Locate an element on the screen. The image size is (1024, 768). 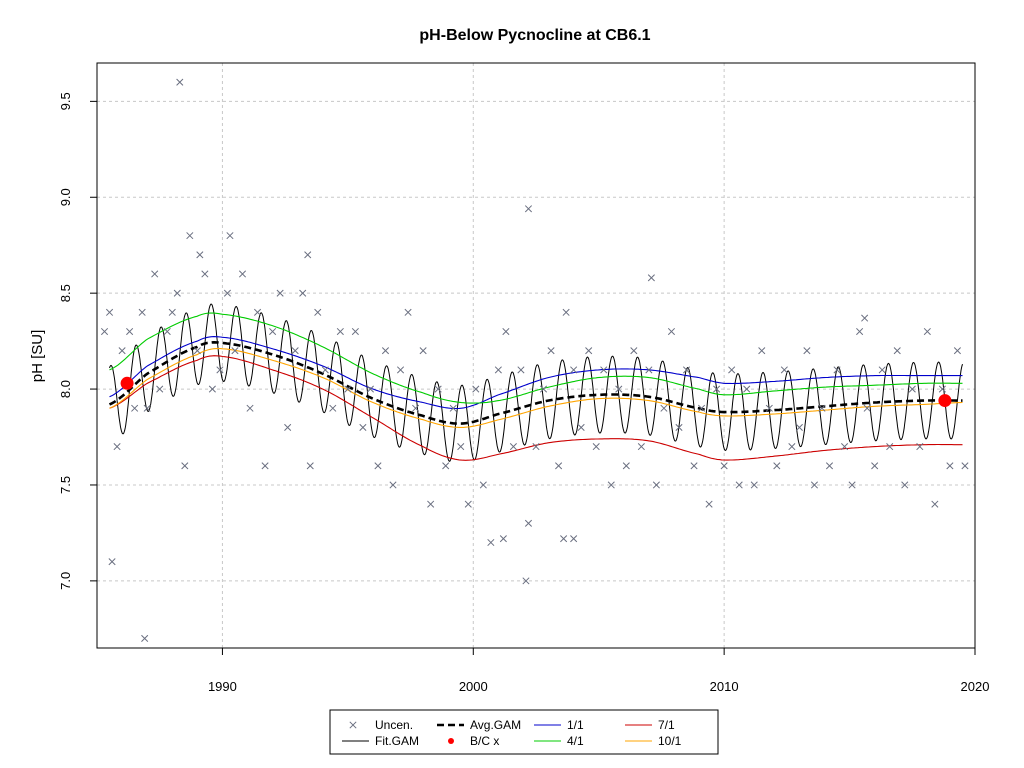
legend: Uncen. Fit.GAM Avg.GAM B/C x 1/1 4/1 7/1 10/1 is located at coordinates (524, 732).